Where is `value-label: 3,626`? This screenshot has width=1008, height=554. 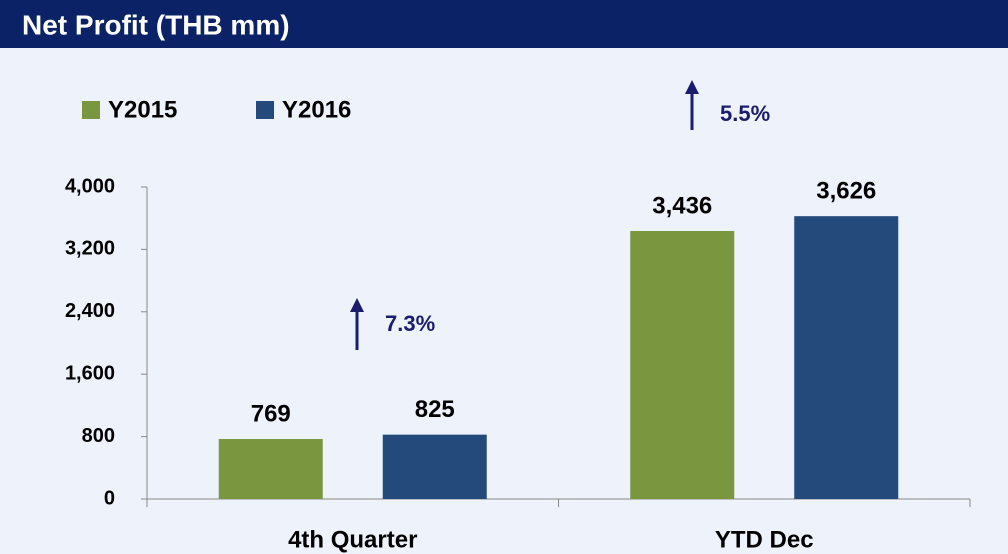
value-label: 3,626 is located at coordinates (846, 191).